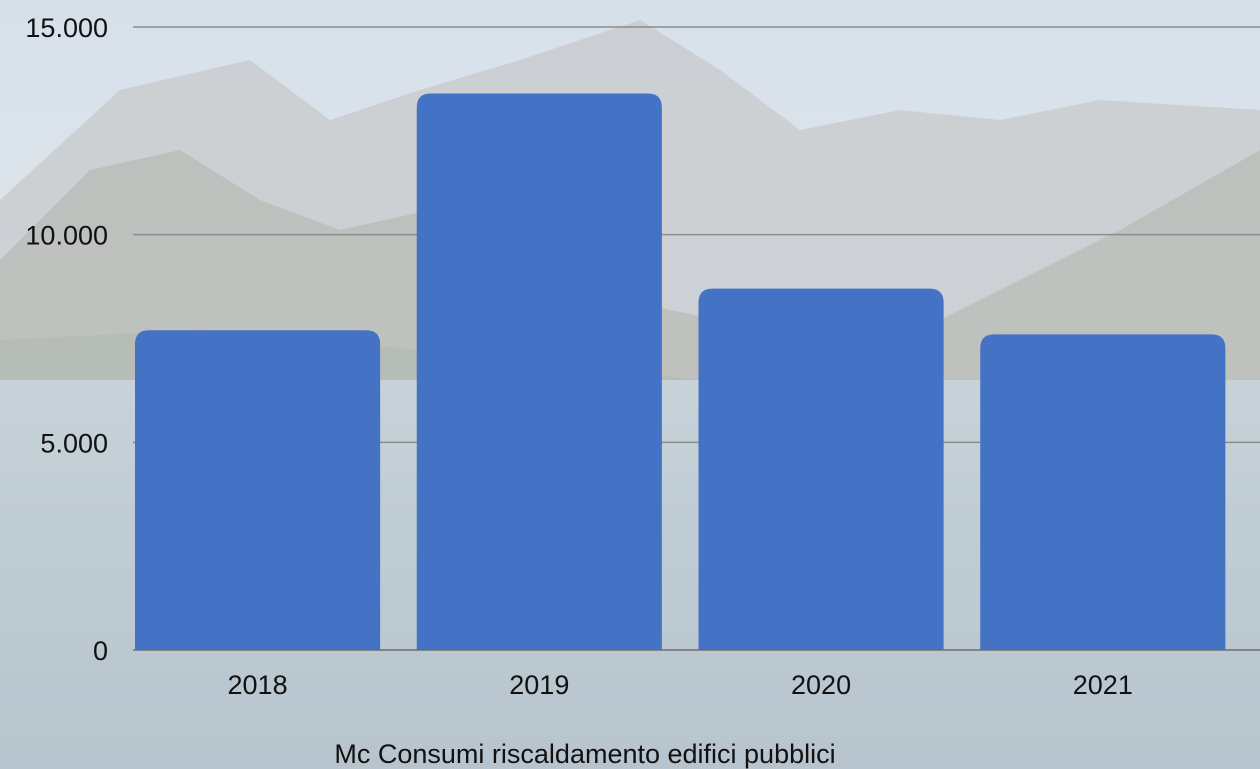 Image resolution: width=1260 pixels, height=769 pixels. What do you see at coordinates (100, 651) in the screenshot?
I see `y-tick-label: 0` at bounding box center [100, 651].